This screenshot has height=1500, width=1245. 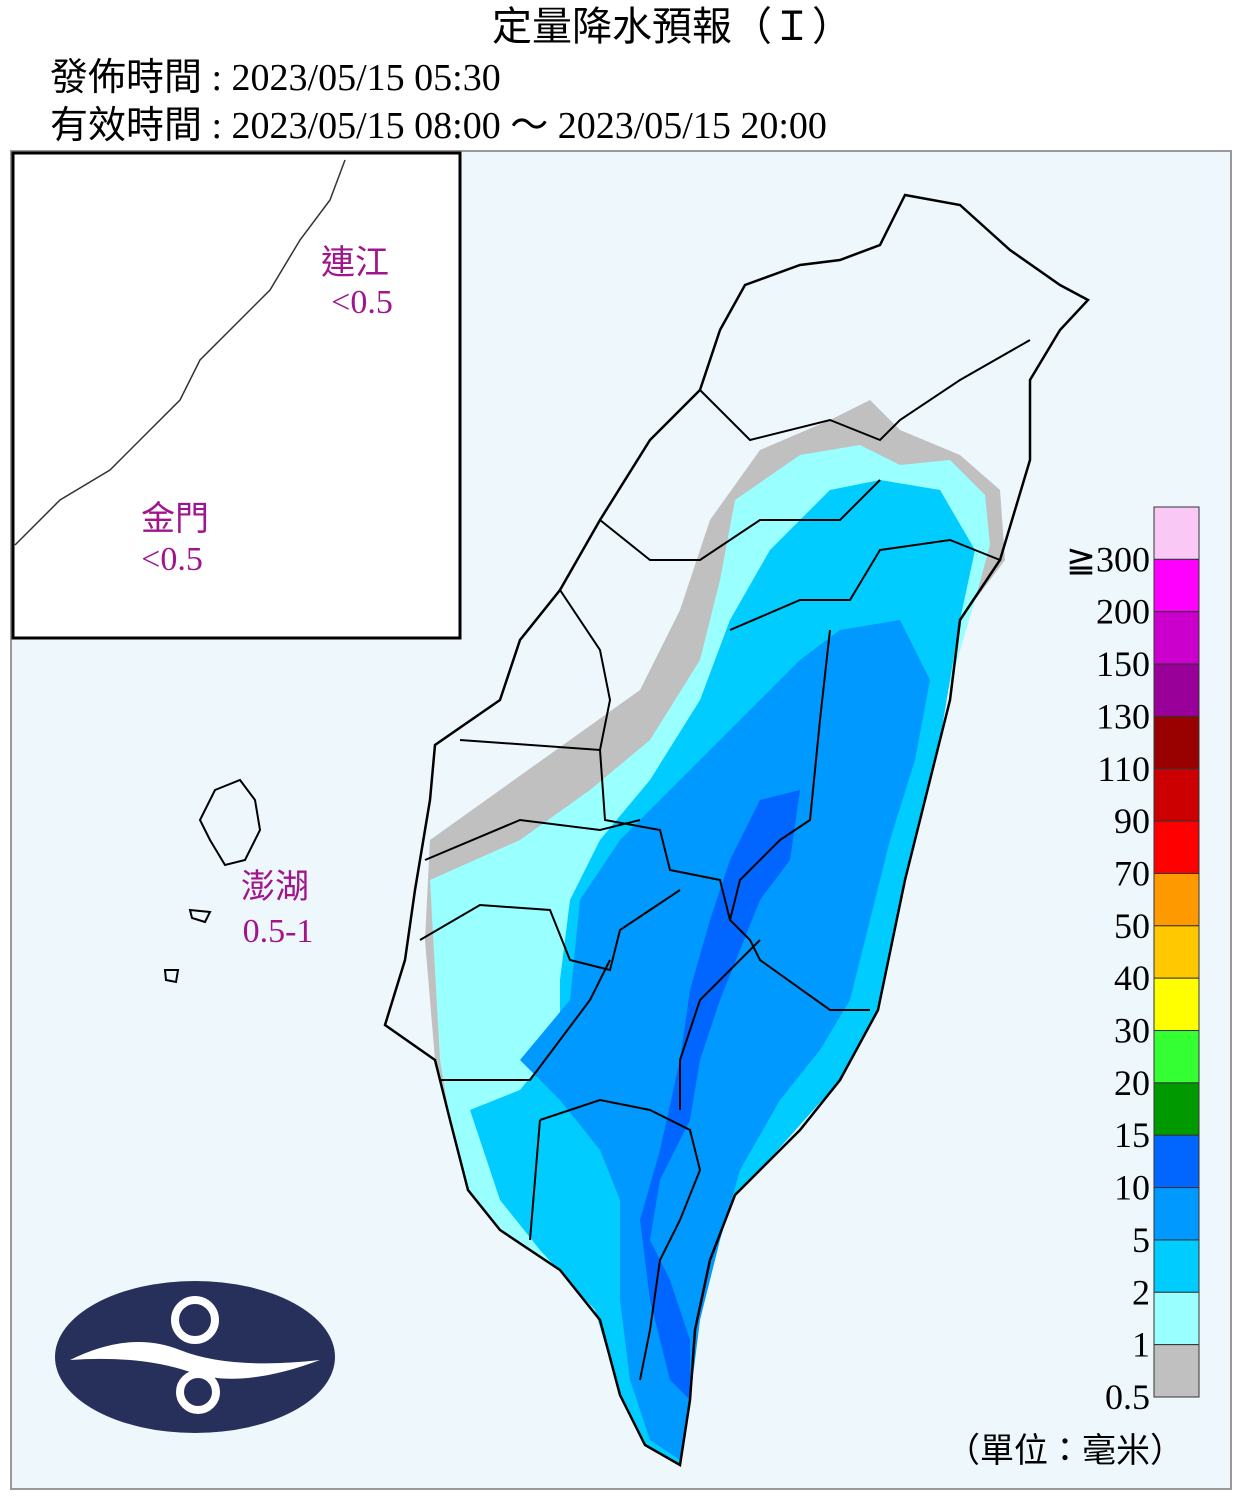 I want to click on legend-label: ≧300, so click(x=1108, y=559).